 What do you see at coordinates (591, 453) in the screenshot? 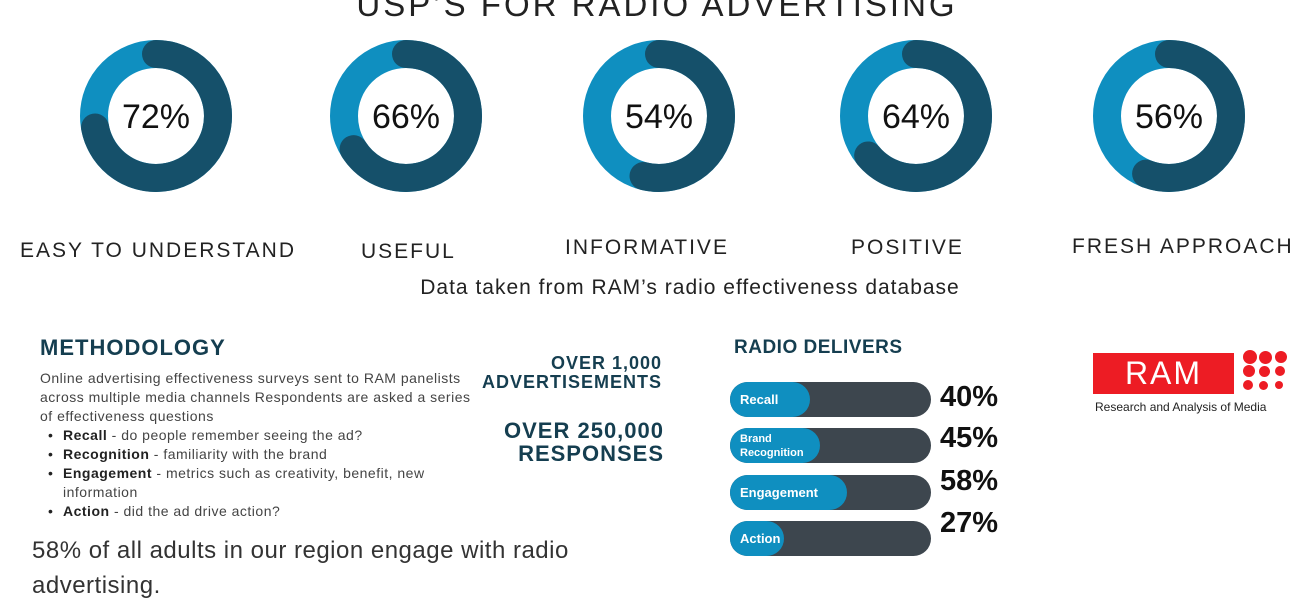
I see `stat-line: RESPONSES` at bounding box center [591, 453].